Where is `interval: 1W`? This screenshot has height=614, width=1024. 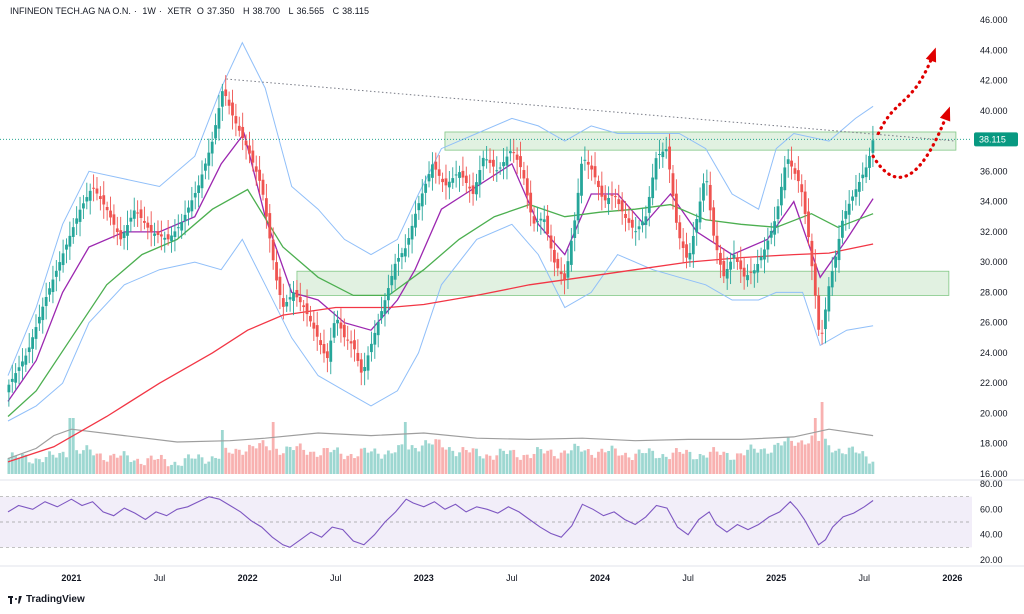
interval: 1W is located at coordinates (149, 11).